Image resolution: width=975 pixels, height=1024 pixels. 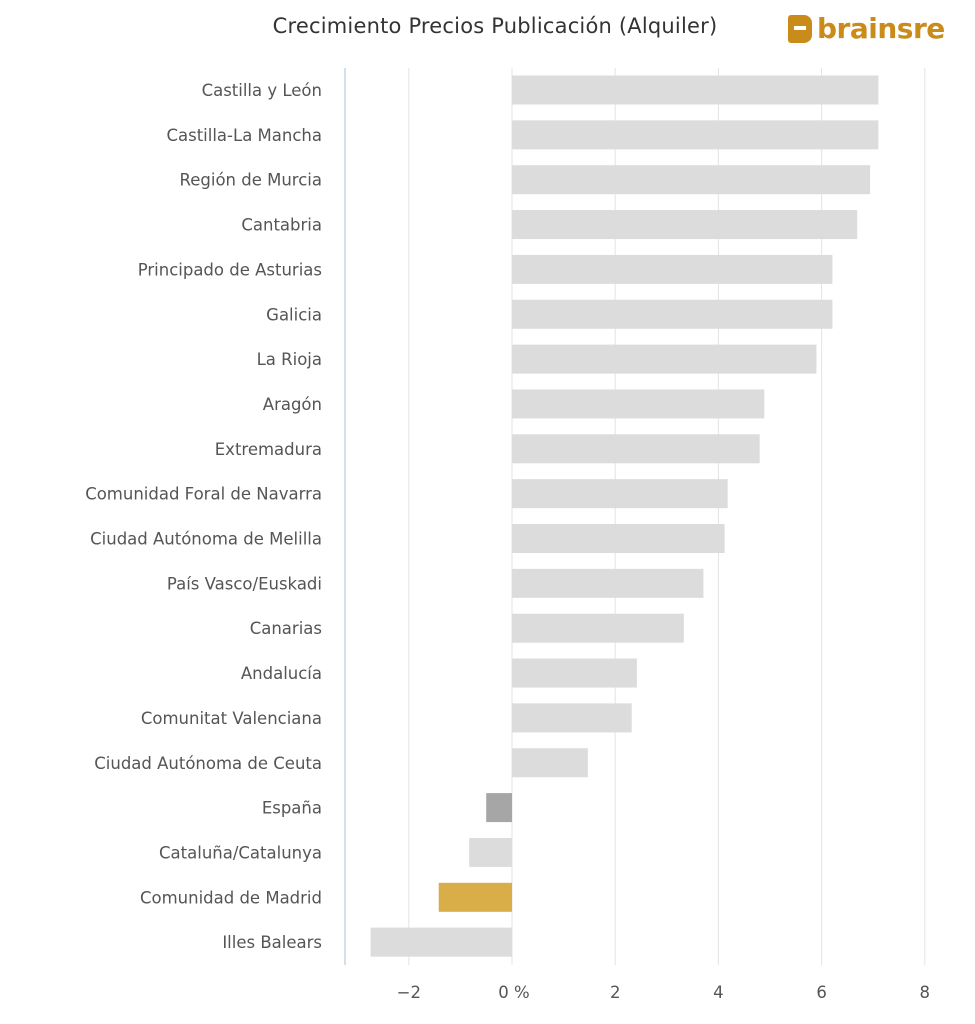 What do you see at coordinates (409, 992) in the screenshot?
I see `x-tick-label: −2` at bounding box center [409, 992].